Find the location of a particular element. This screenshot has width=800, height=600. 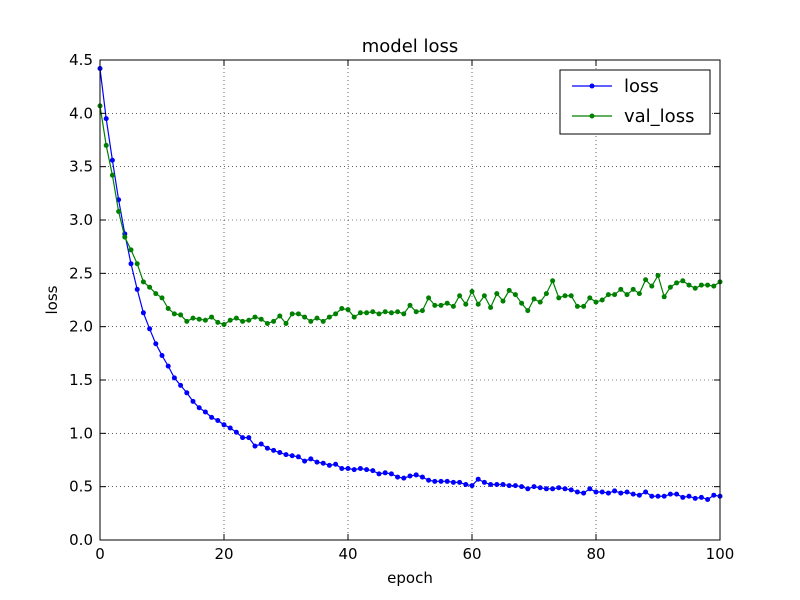

x-tick-label: 100 is located at coordinates (720, 554).